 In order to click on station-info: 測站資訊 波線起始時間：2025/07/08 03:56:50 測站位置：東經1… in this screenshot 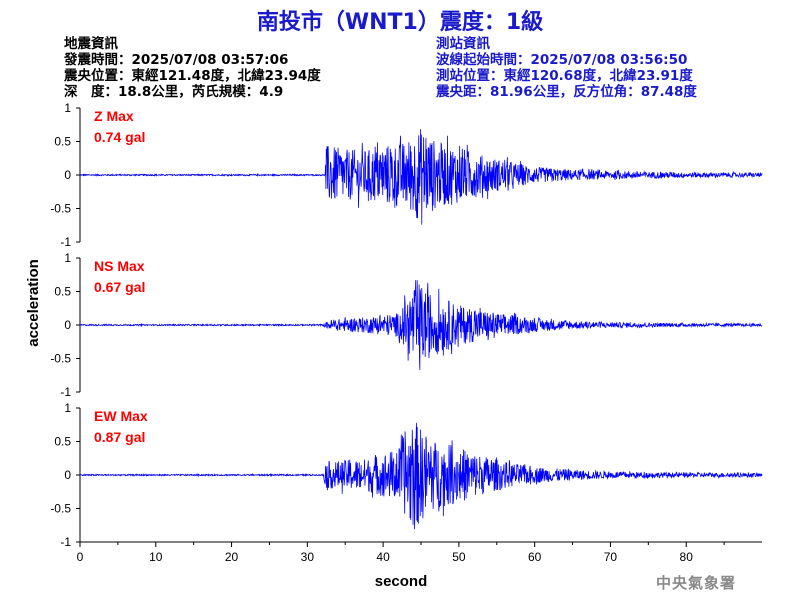, I will do `click(566, 68)`.